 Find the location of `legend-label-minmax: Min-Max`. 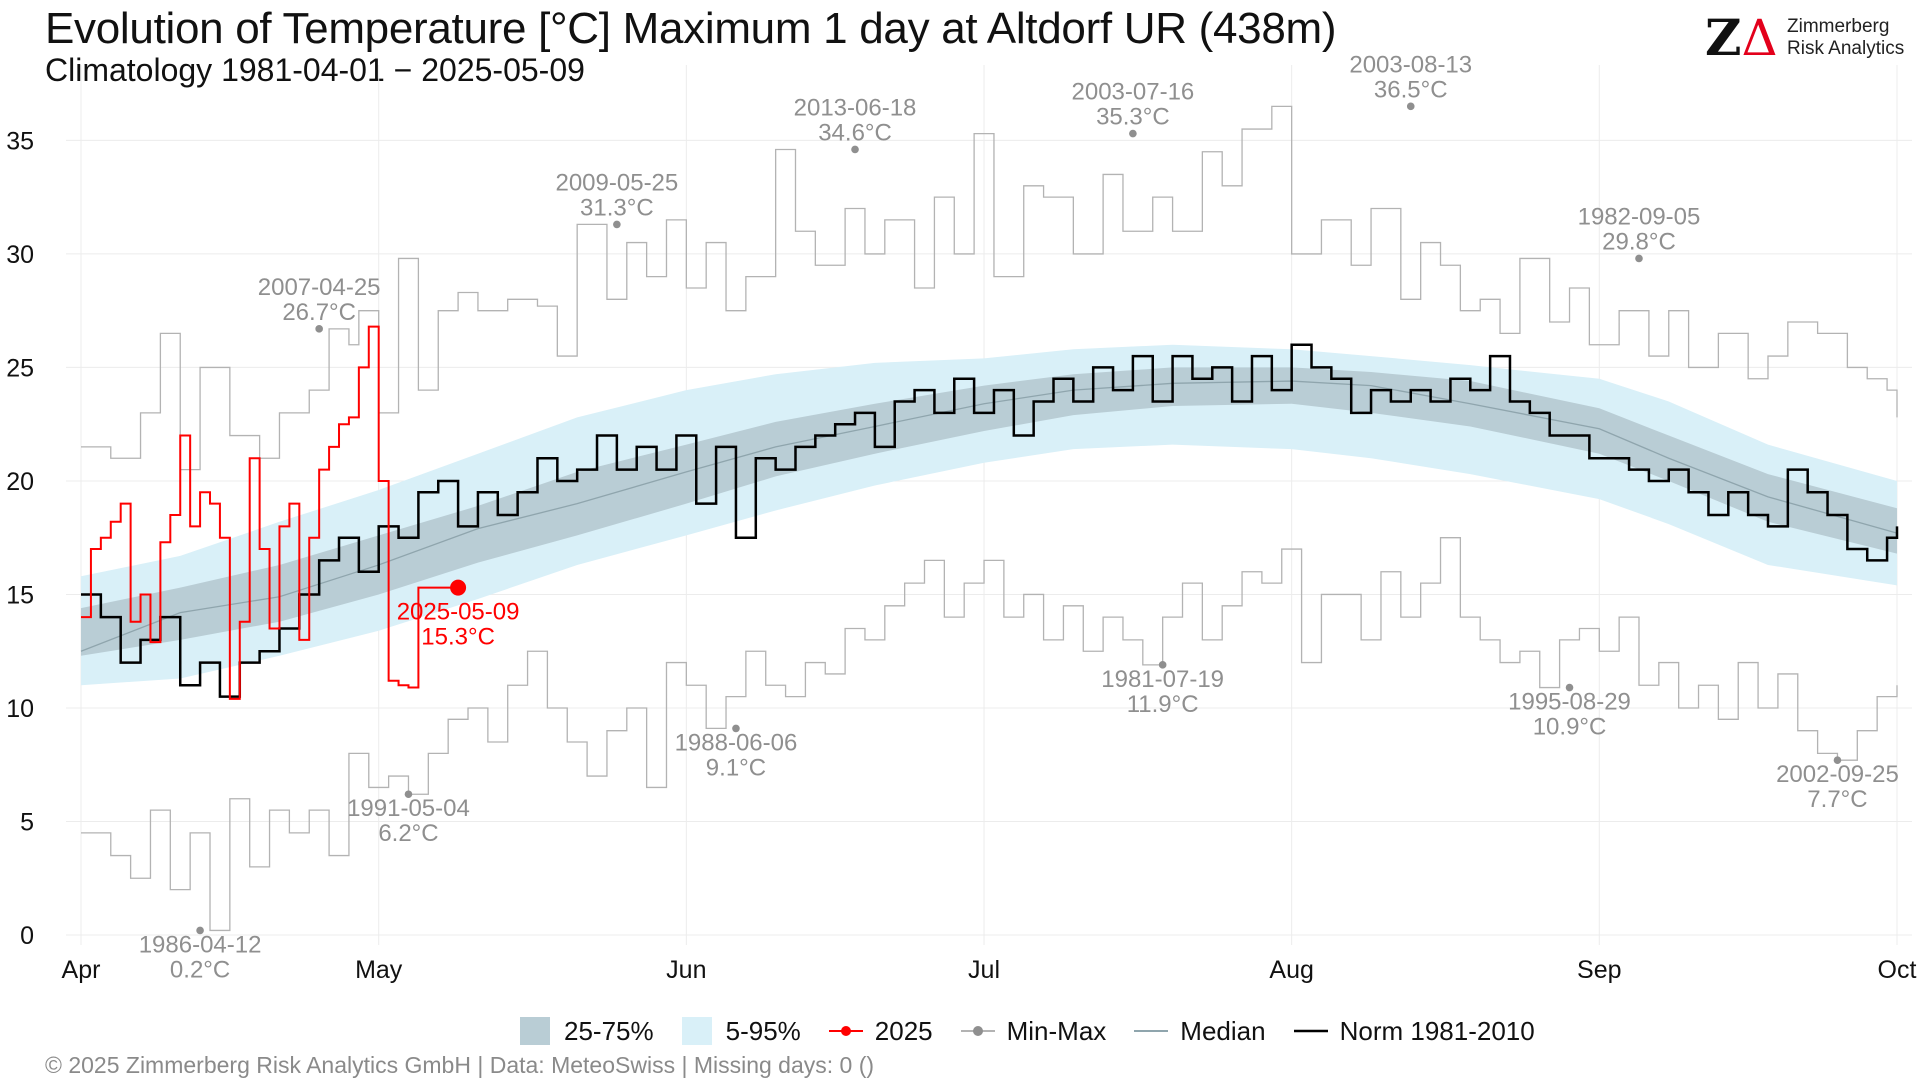

legend-label-minmax: Min-Max is located at coordinates (1056, 1030).